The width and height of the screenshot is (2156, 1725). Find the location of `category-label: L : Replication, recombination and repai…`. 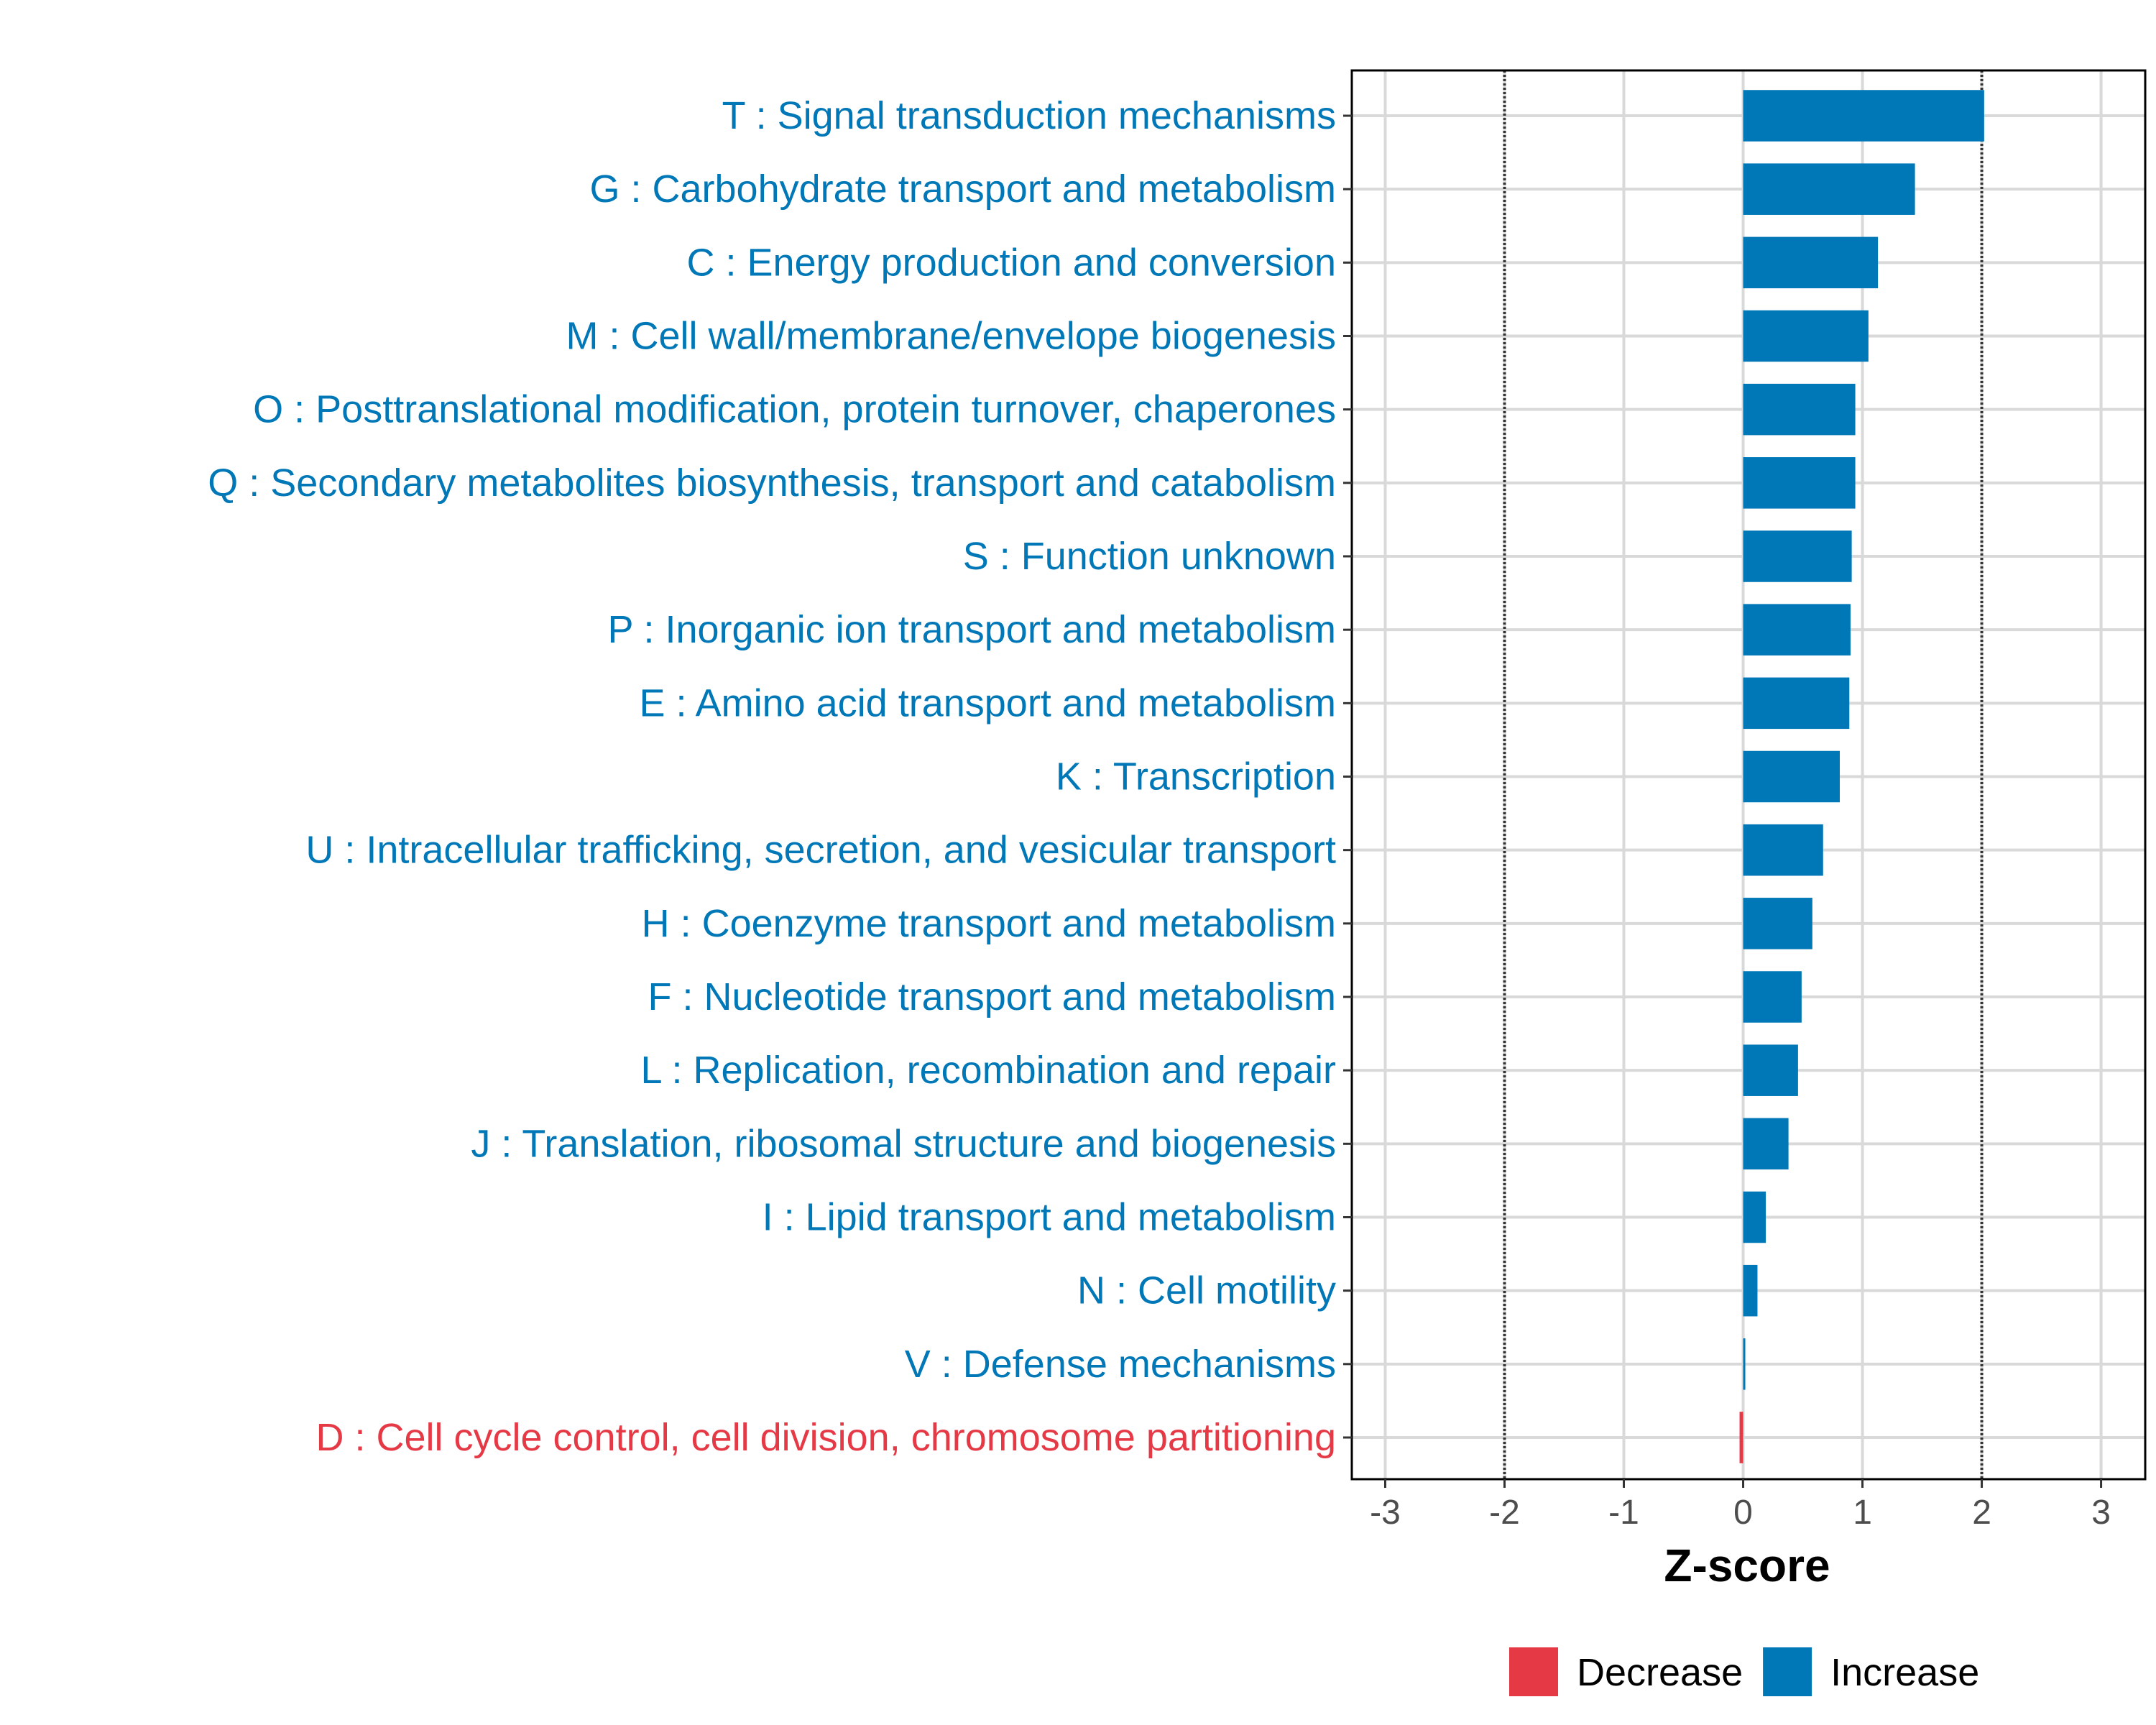

category-label: L : Replication, recombination and repai… is located at coordinates (988, 1070).